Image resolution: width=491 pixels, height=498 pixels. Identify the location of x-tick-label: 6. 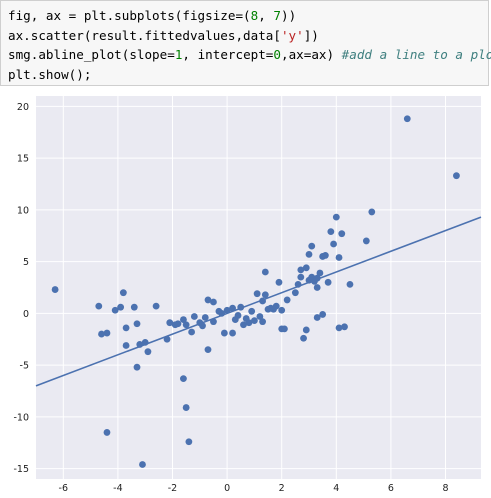
(391, 488).